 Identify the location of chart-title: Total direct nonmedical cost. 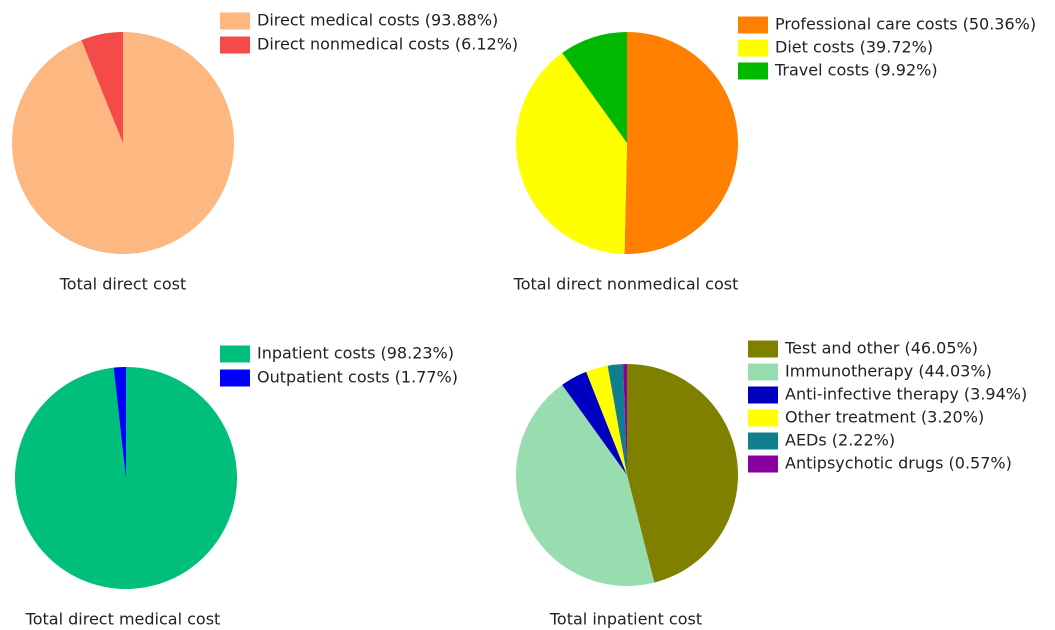
(626, 284).